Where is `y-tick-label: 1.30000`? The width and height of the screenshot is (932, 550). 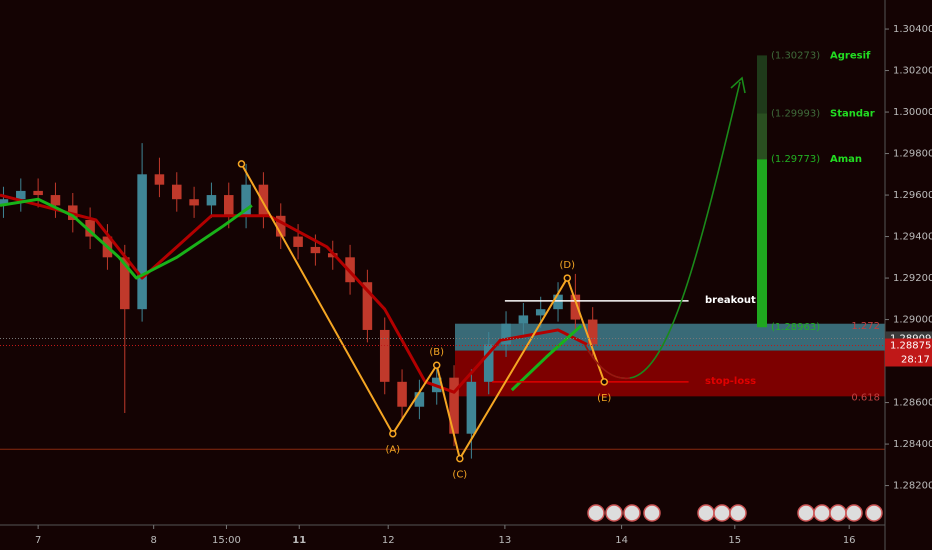
y-tick-label: 1.30000 is located at coordinates (912, 112).